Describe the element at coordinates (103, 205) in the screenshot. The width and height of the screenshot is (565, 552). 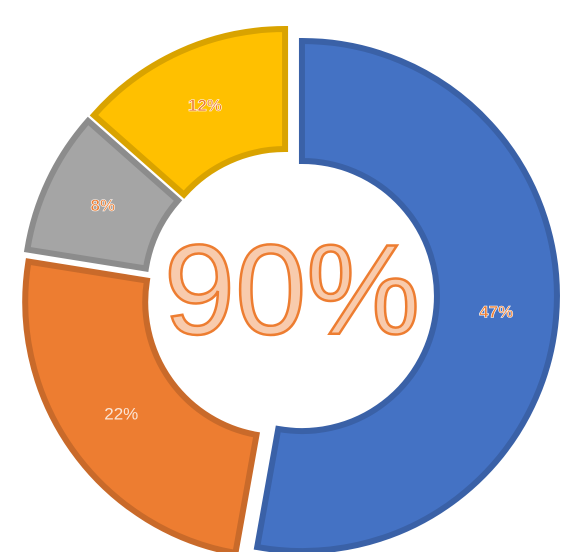
I see `data-label: 8%` at that location.